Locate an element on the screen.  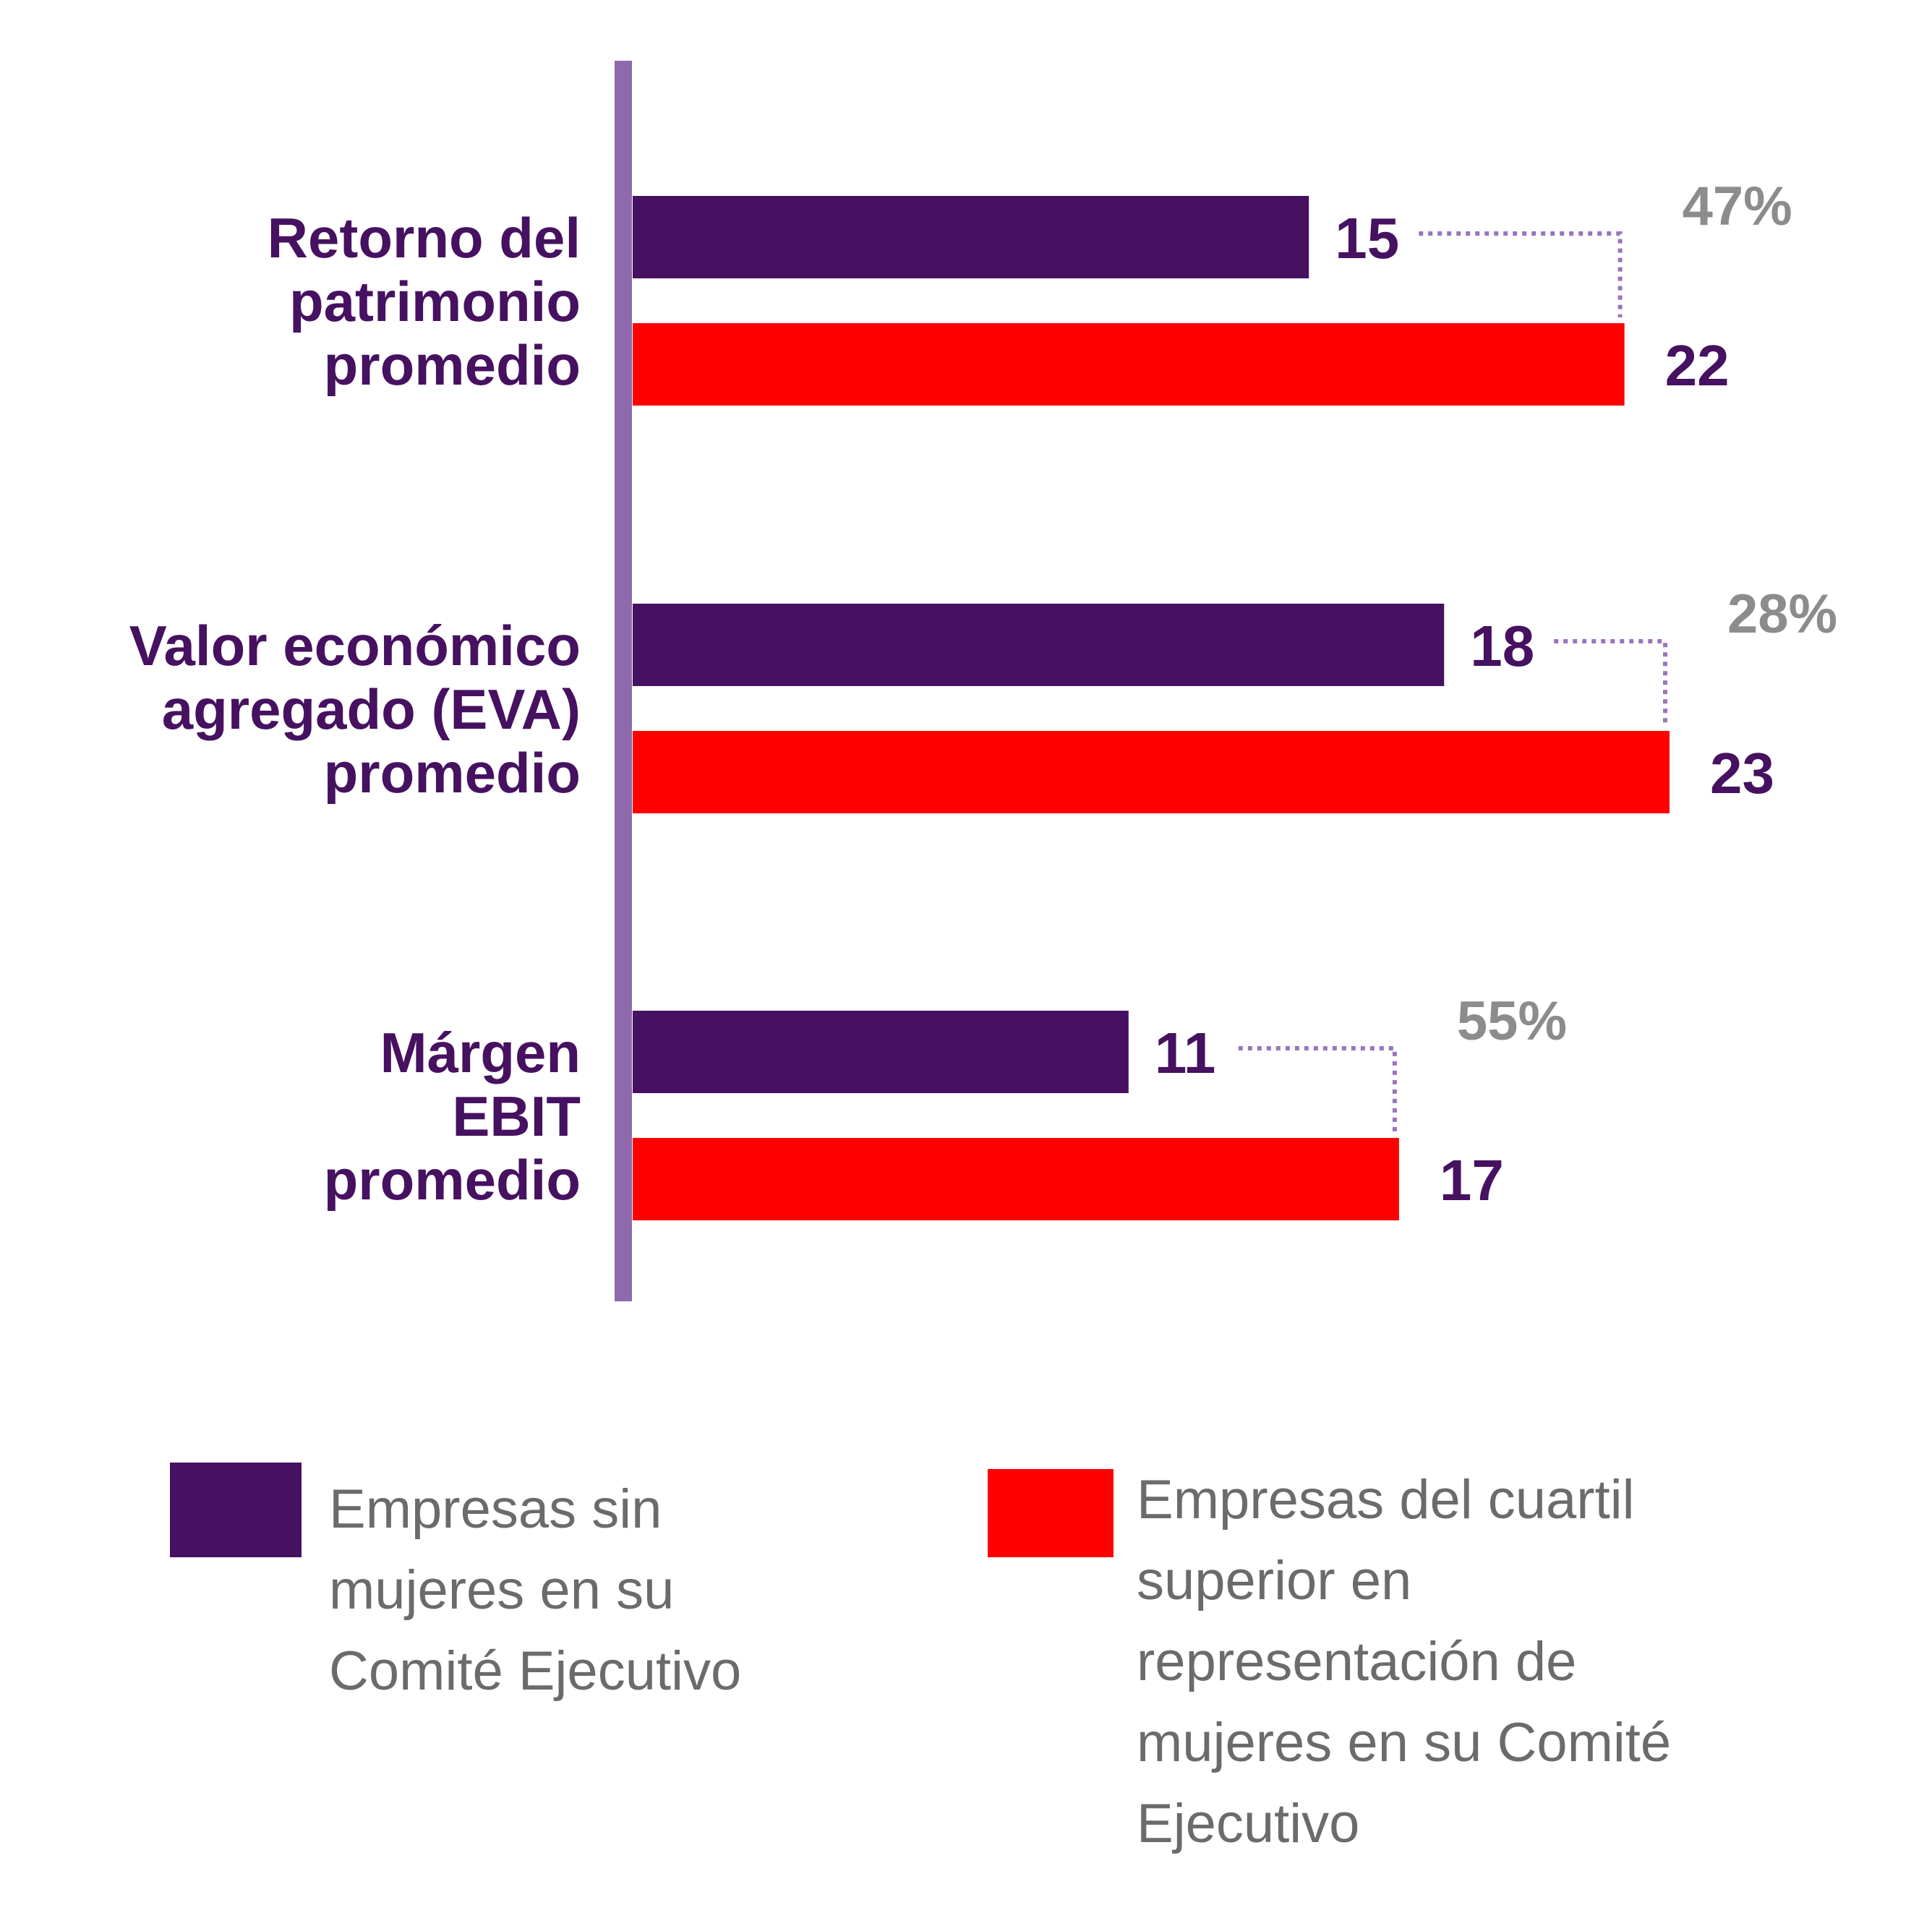
data-label: 23 is located at coordinates (1742, 773).